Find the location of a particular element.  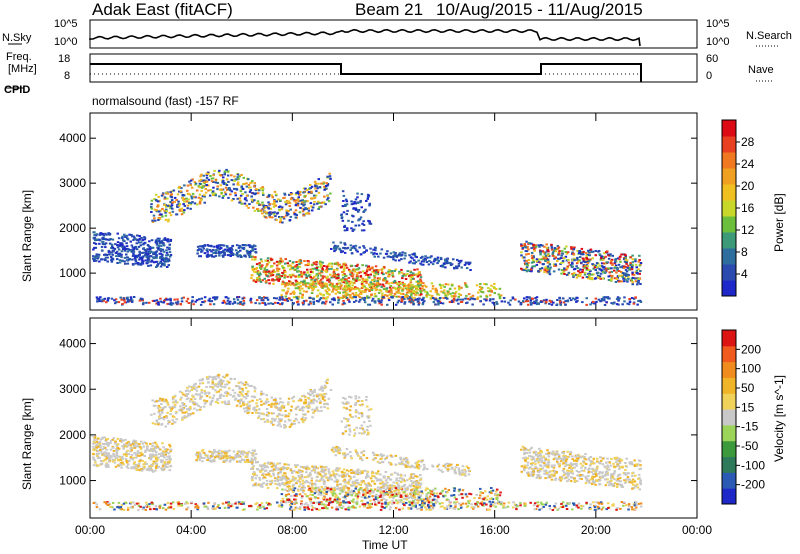

velocity-echo-a is located at coordinates (132, 454).